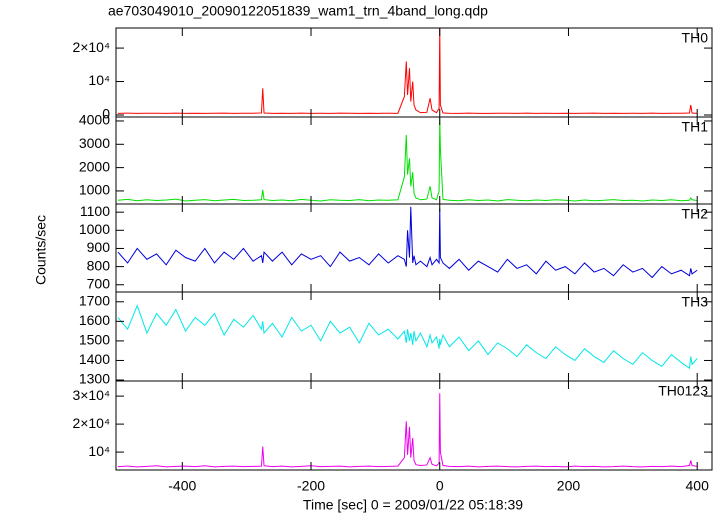 The image size is (723, 516). What do you see at coordinates (94, 340) in the screenshot?
I see `y-tick-label: 1500` at bounding box center [94, 340].